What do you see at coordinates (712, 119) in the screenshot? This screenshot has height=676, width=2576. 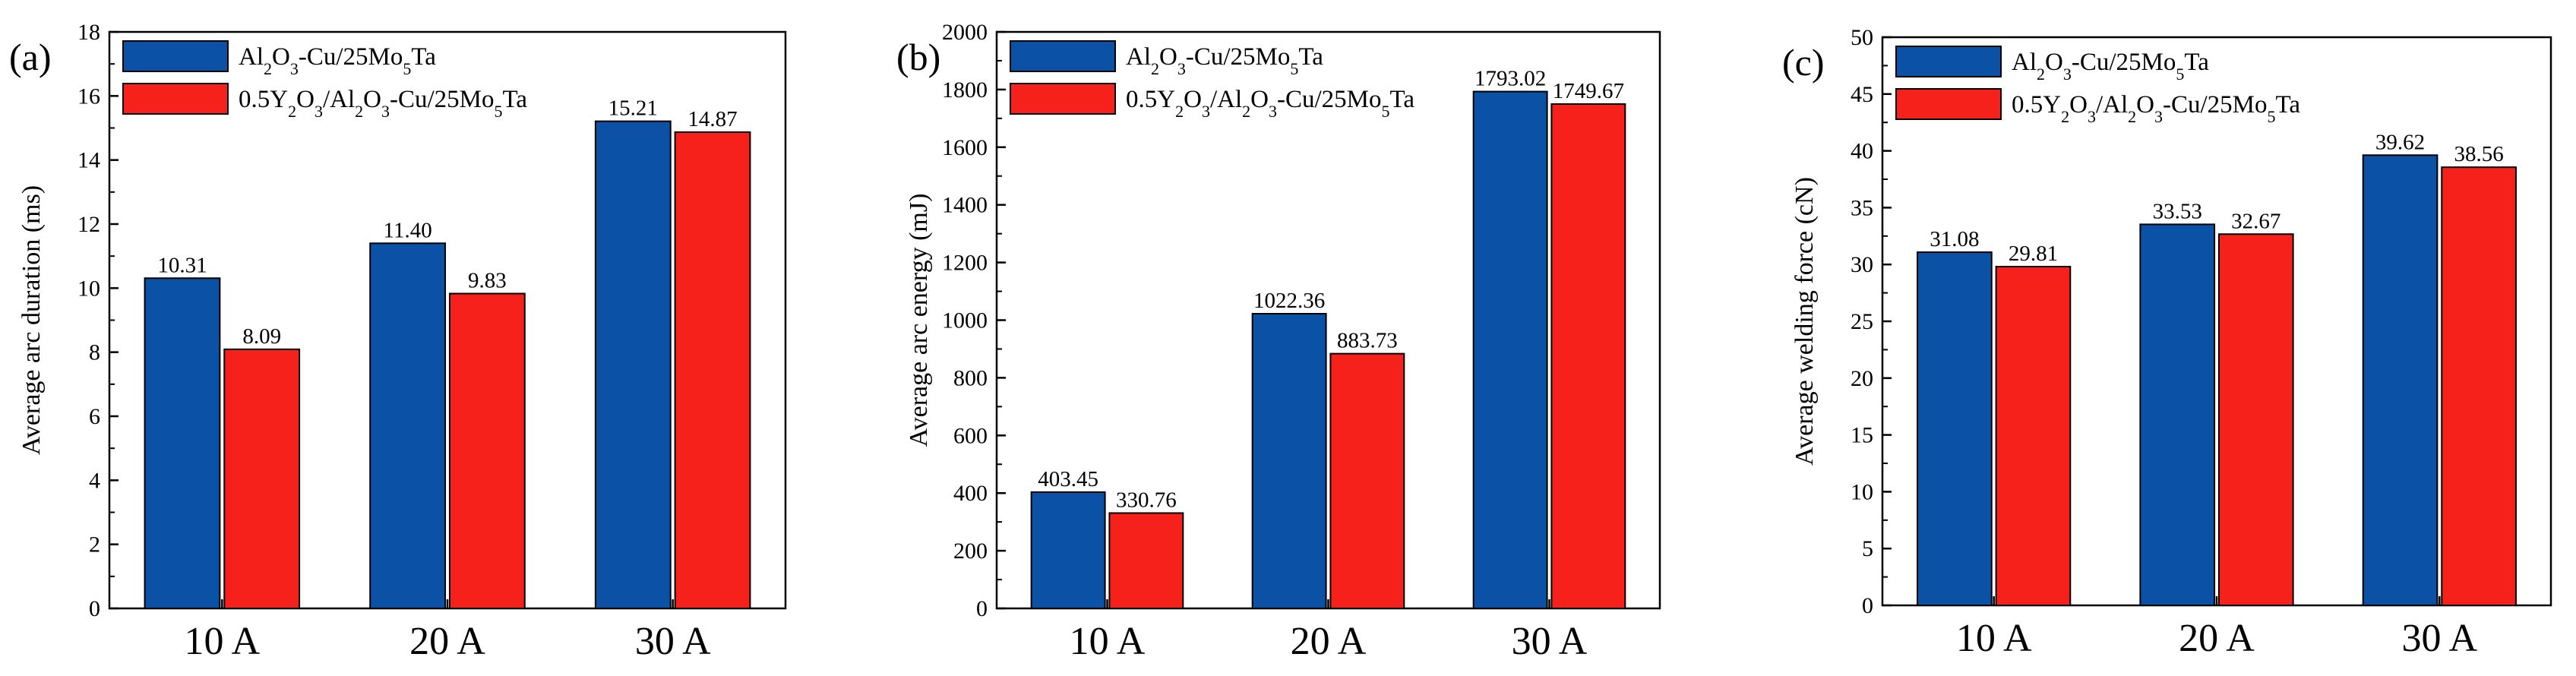 I see `bar-value-label: 14.87` at bounding box center [712, 119].